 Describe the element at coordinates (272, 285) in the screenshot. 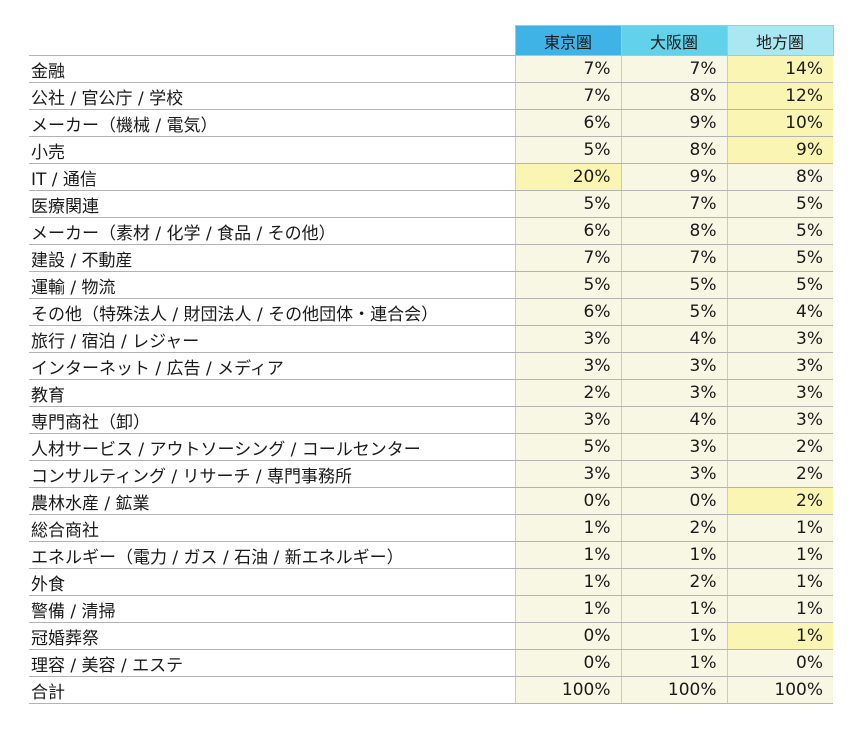

I see `row-label: 運輸 / 物流` at that location.